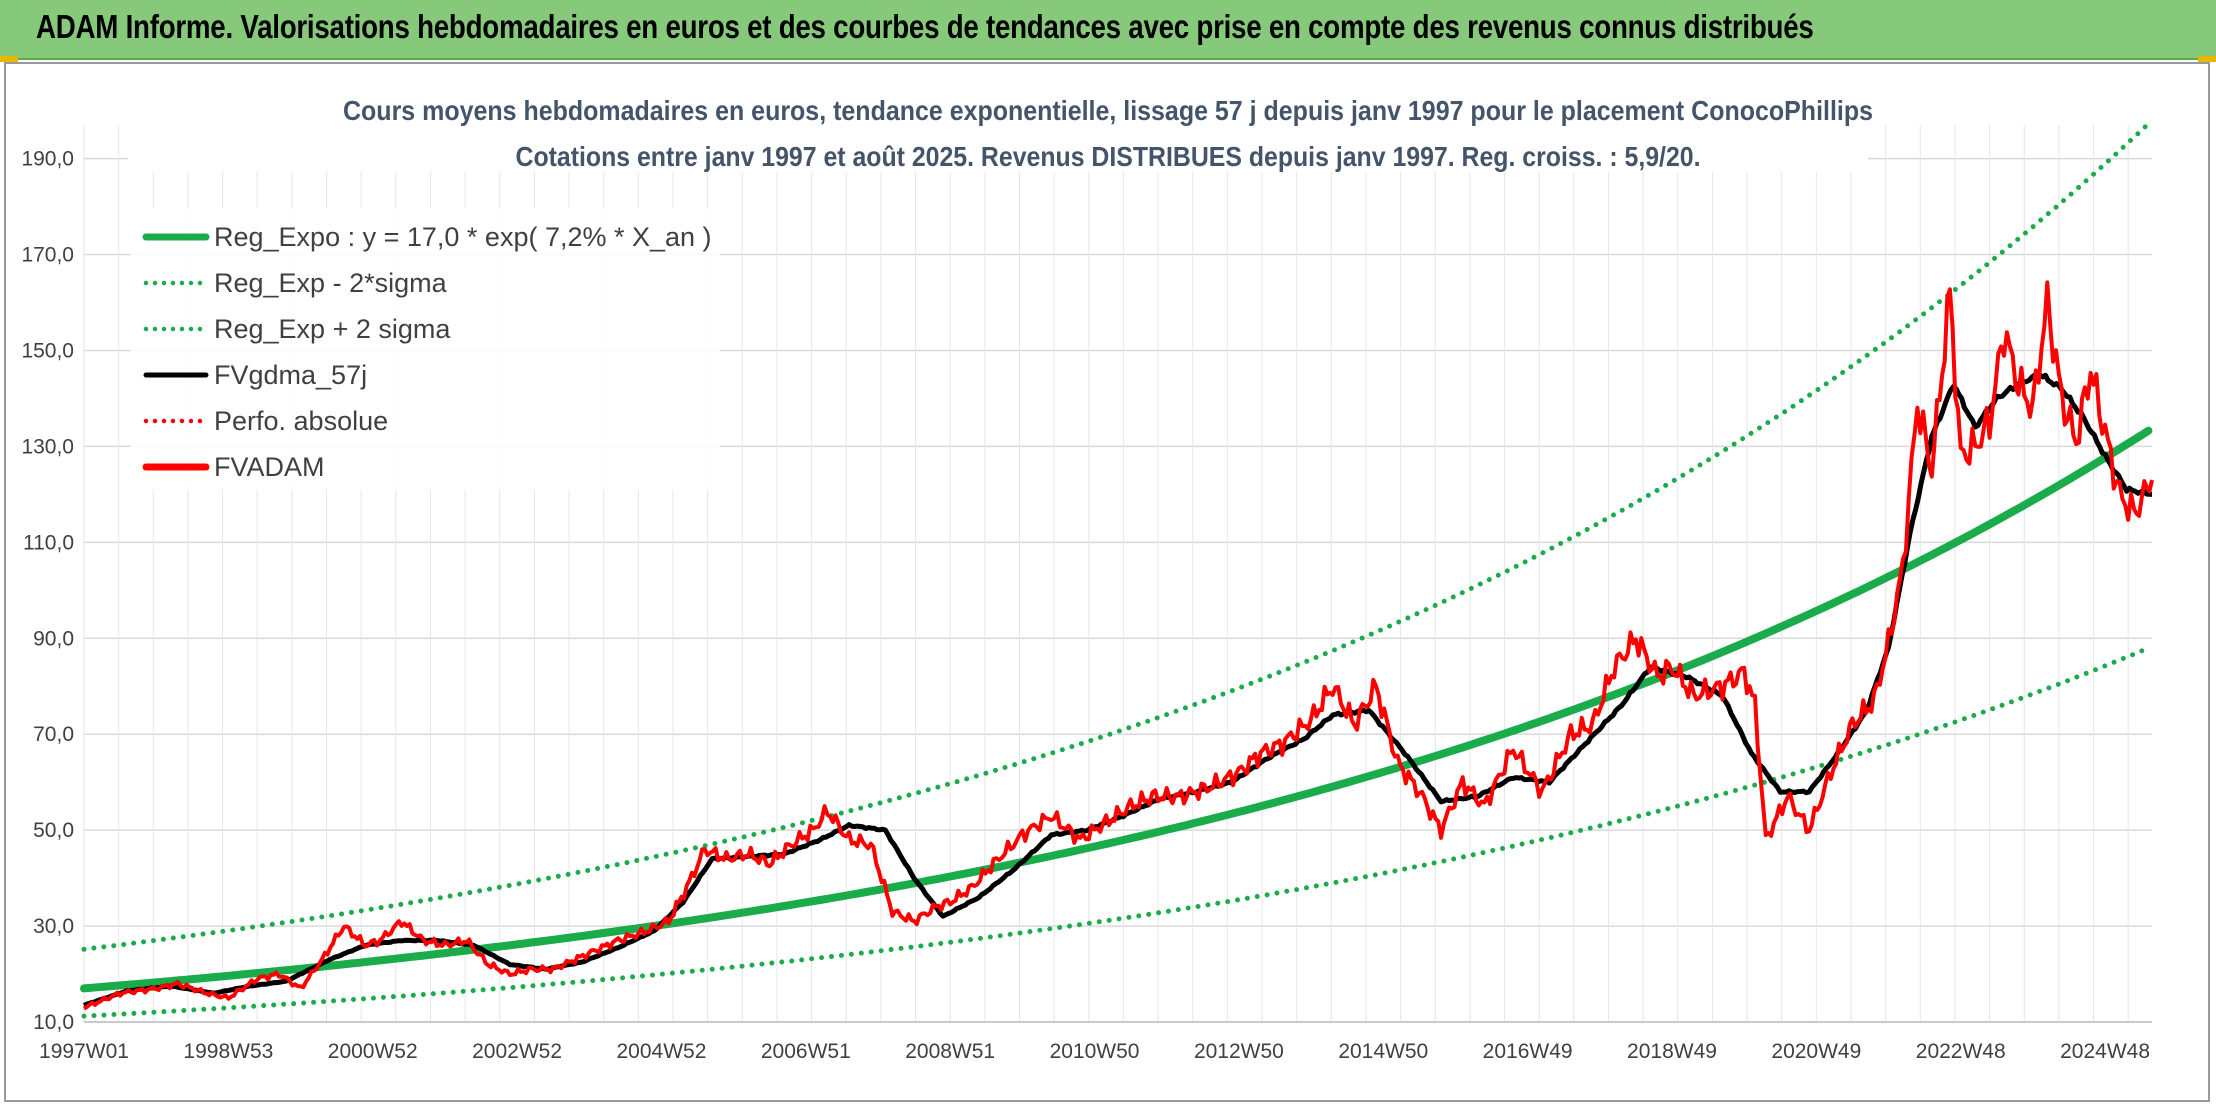 This screenshot has height=1106, width=2216. Describe the element at coordinates (84, 1051) in the screenshot. I see `x-tick-label: 1997W01` at that location.